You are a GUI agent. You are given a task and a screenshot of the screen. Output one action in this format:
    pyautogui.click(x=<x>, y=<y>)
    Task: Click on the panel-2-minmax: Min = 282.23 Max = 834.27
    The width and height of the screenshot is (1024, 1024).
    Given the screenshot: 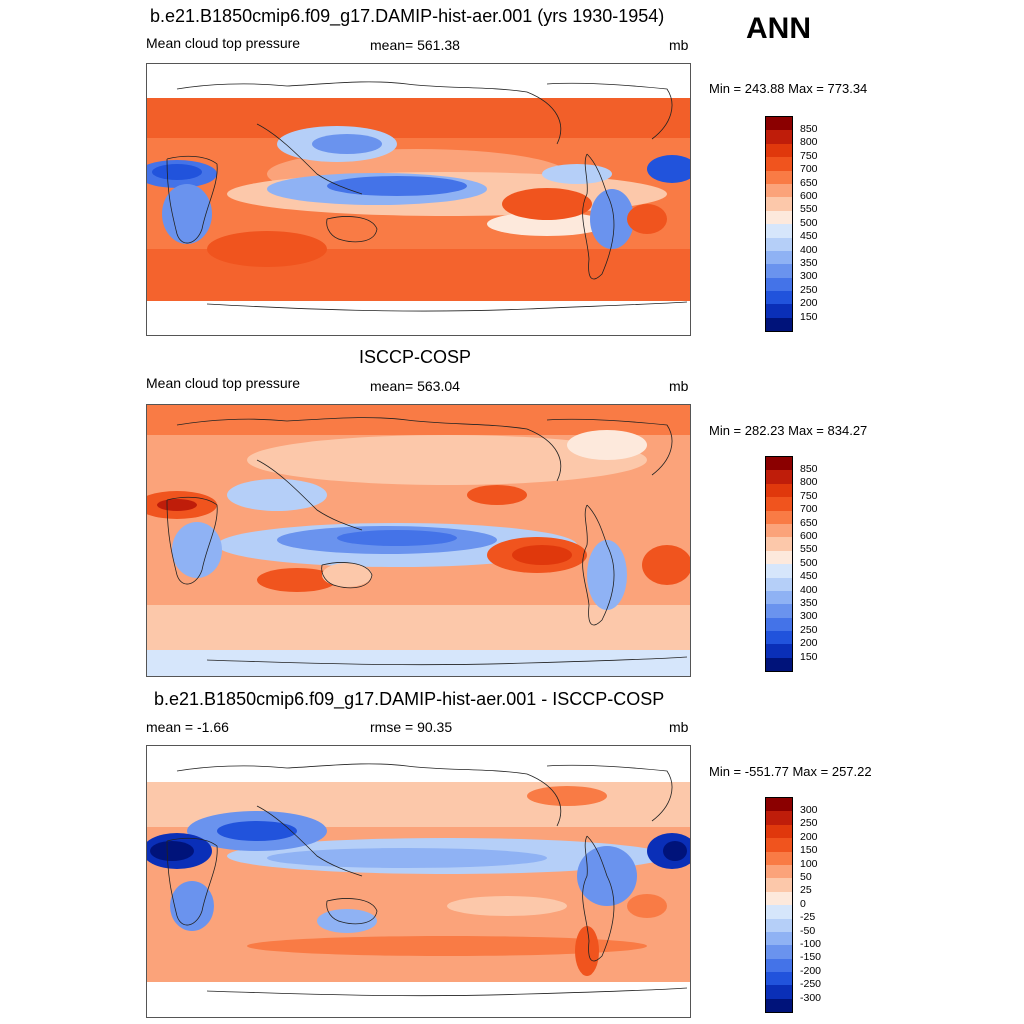 What is the action you would take?
    pyautogui.click(x=788, y=430)
    